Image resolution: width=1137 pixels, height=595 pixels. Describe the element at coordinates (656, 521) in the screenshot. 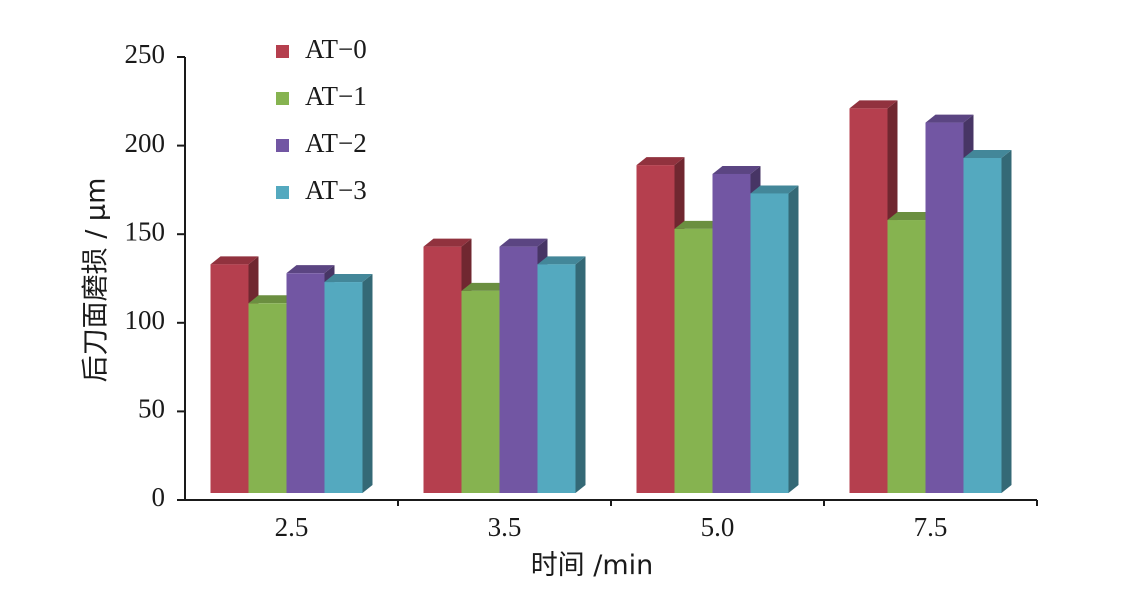

I see `x-axis-ticks: 2.5 3.5 5.0 7.5` at that location.